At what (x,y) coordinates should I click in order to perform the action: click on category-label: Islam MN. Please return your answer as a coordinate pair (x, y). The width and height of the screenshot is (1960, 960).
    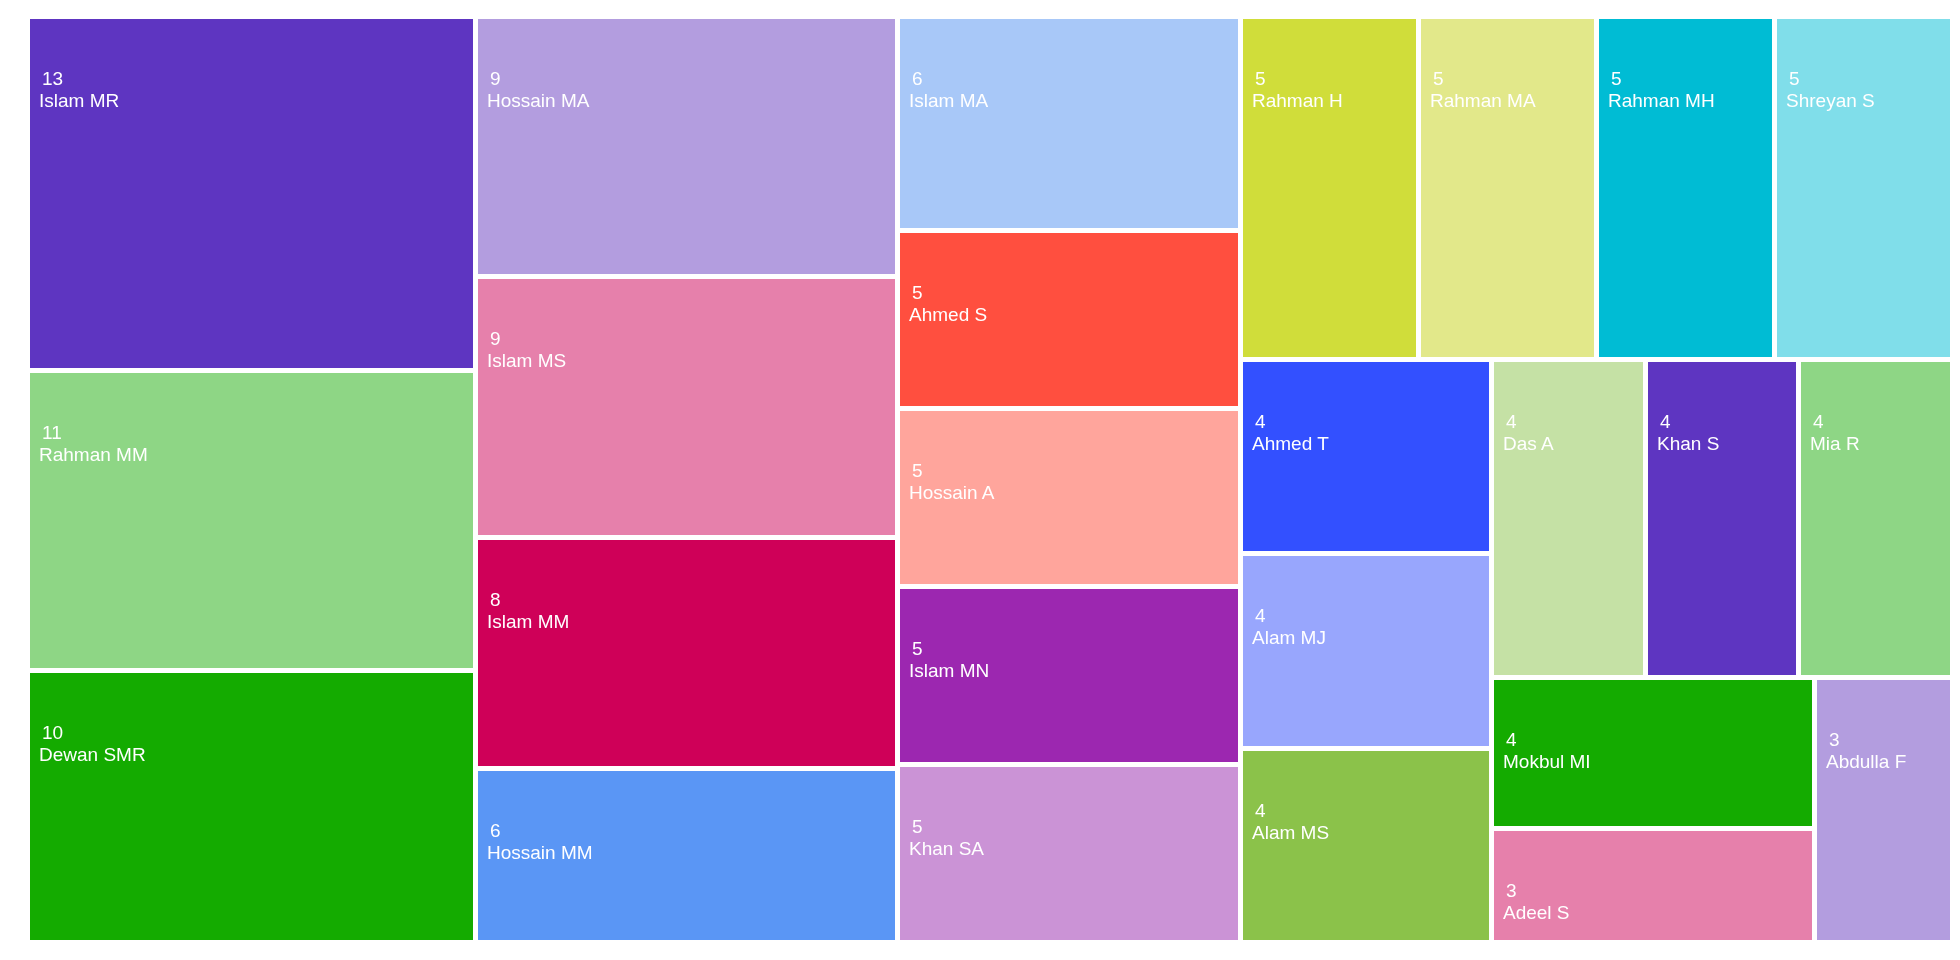
    Looking at the image, I should click on (949, 670).